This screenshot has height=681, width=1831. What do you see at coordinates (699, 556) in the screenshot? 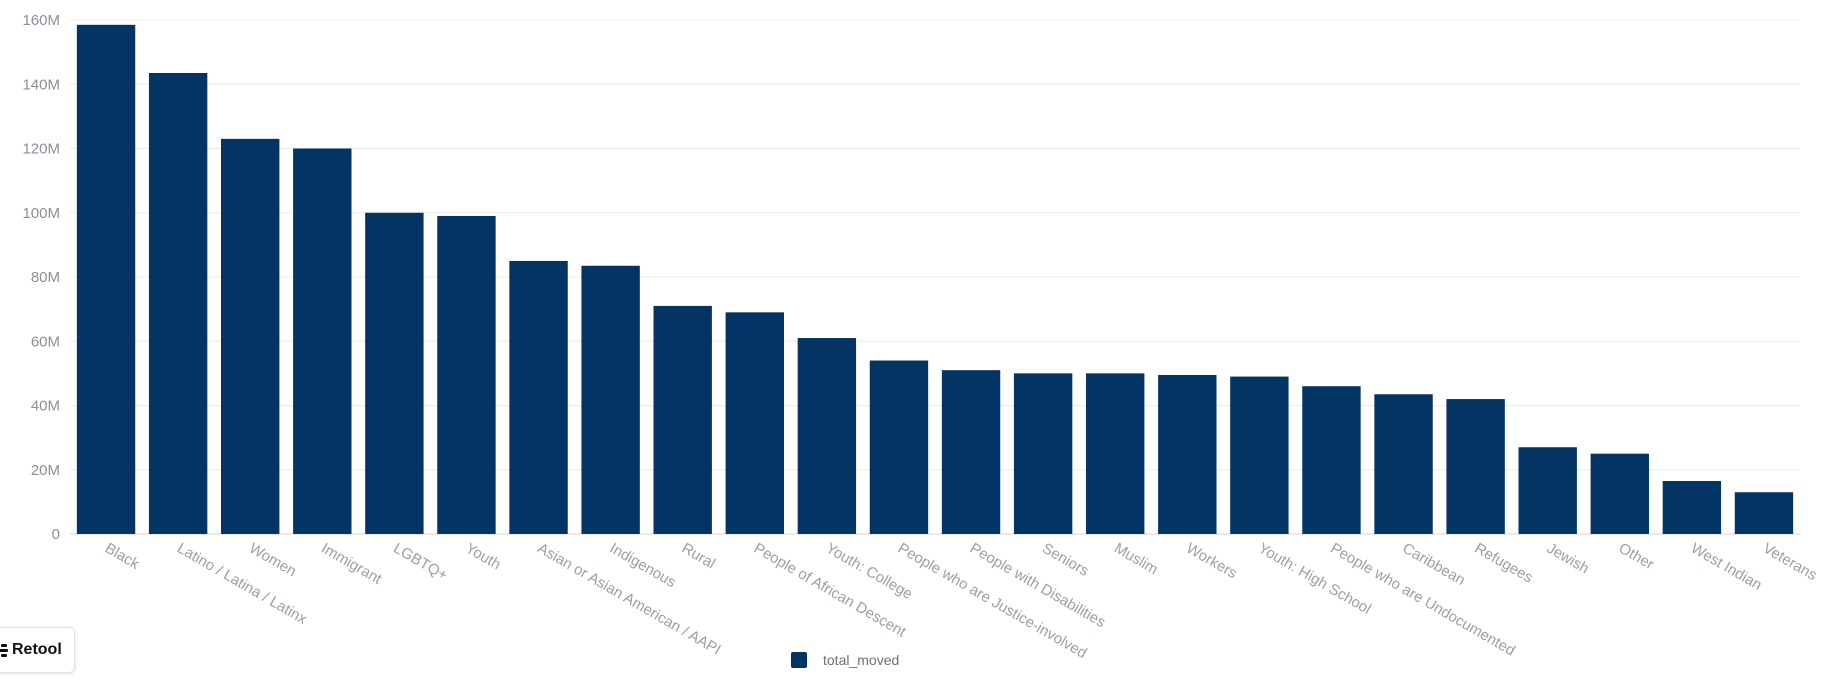
I see `x-tick-label: Rural` at bounding box center [699, 556].